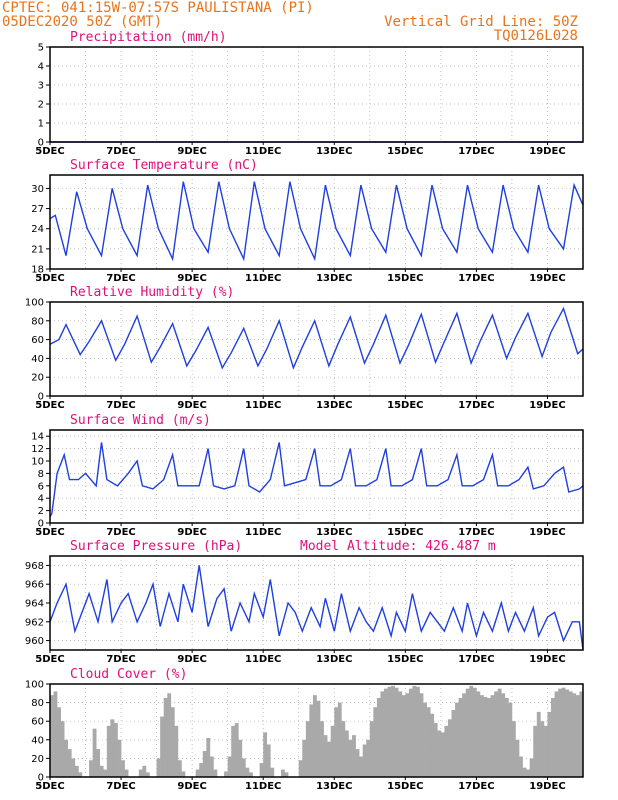 The width and height of the screenshot is (618, 800). Describe the element at coordinates (82, 22) in the screenshot. I see `header-date: 05DEC2020 50Z (GMT)` at that location.